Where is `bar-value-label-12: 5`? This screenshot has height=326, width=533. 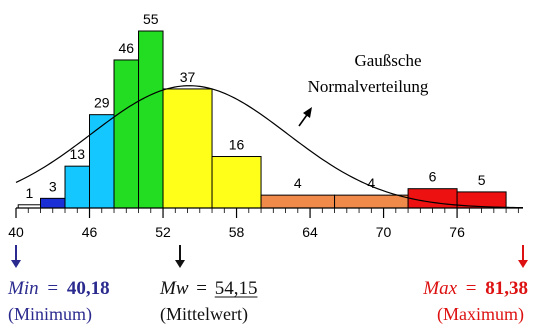 bar-value-label-12: 5 is located at coordinates (482, 180).